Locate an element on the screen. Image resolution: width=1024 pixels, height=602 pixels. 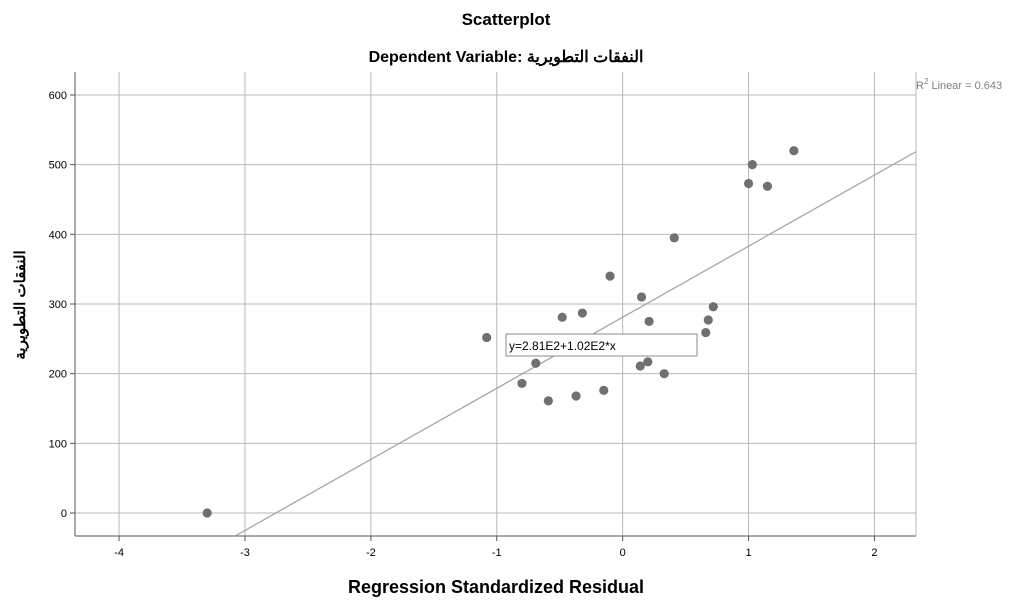
x-tick-label: 1 is located at coordinates (748, 553).